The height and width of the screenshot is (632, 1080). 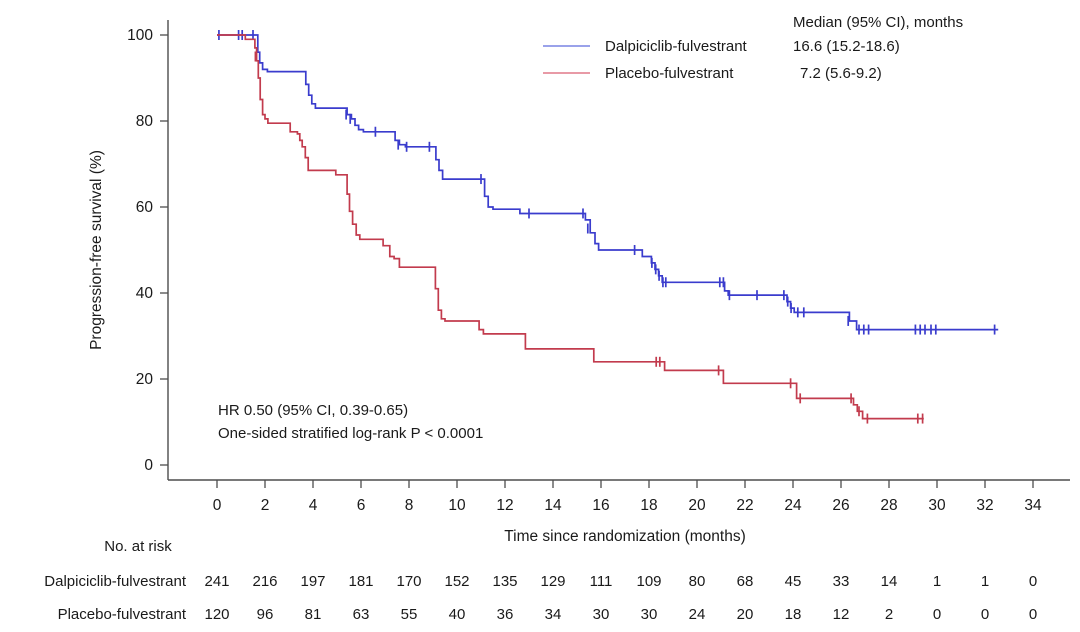 What do you see at coordinates (145, 121) in the screenshot?
I see `y-tick-label: 80` at bounding box center [145, 121].